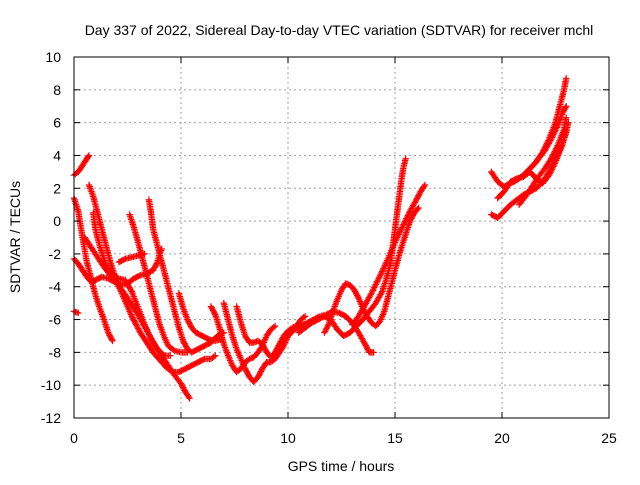 This screenshot has height=485, width=640. What do you see at coordinates (53, 57) in the screenshot?
I see `y-tick-label: 10` at bounding box center [53, 57].